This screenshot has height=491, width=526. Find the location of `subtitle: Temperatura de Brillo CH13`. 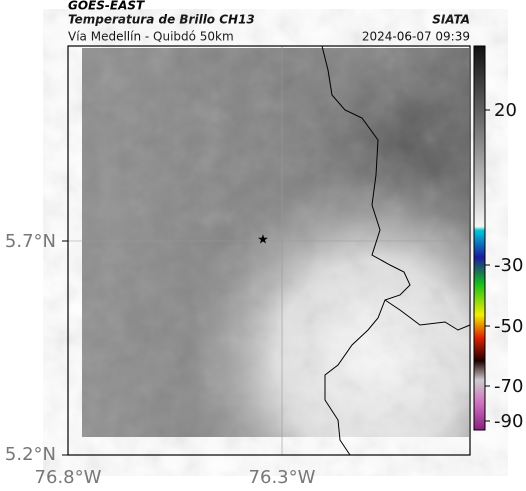

subtitle: Temperatura de Brillo CH13 is located at coordinates (161, 20).